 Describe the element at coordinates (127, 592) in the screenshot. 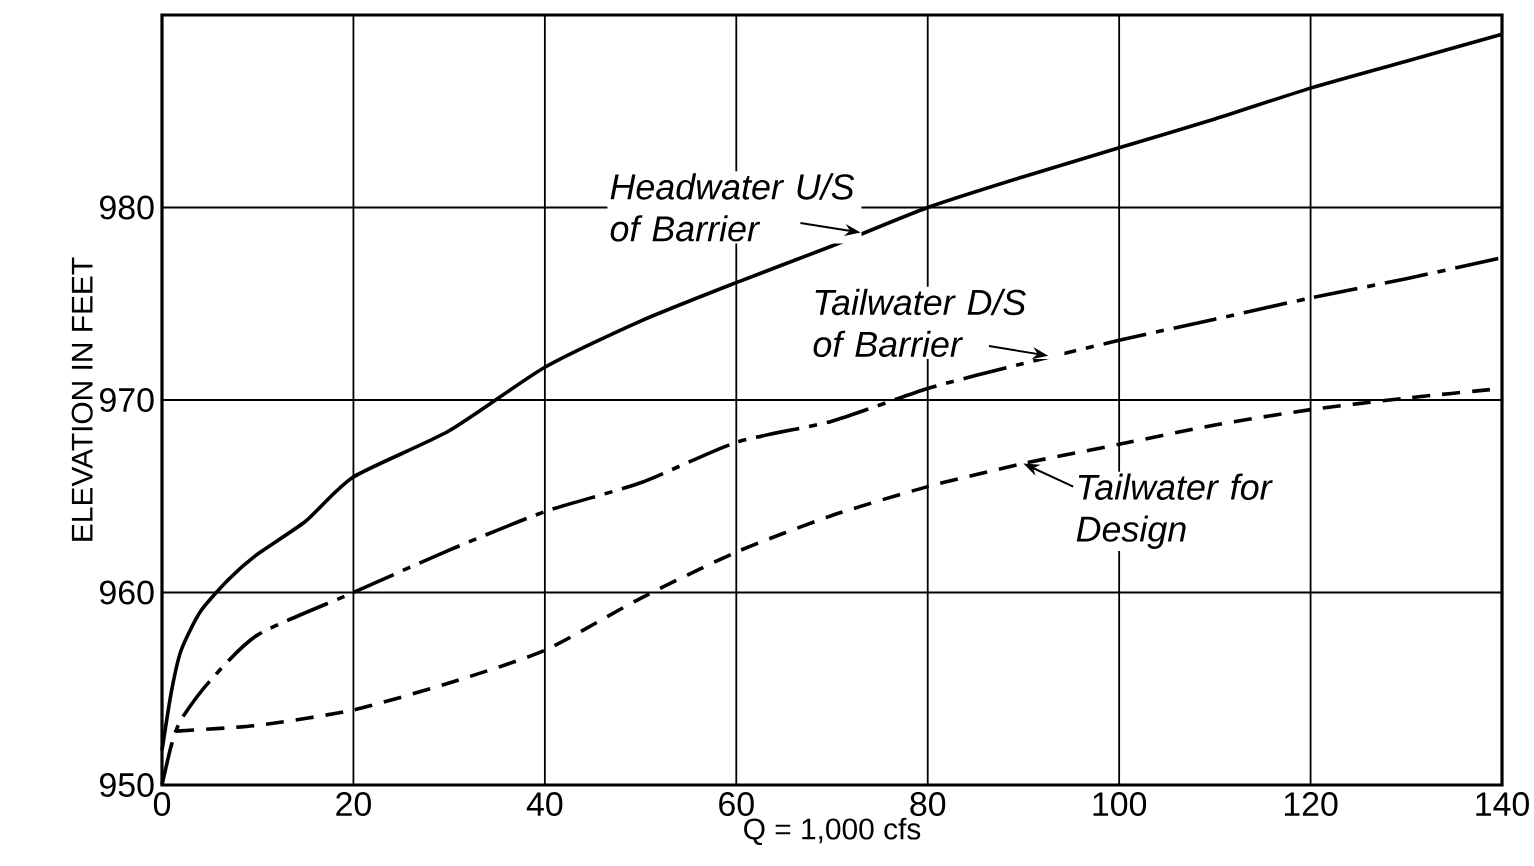

I see `y-tick-label: 960` at that location.